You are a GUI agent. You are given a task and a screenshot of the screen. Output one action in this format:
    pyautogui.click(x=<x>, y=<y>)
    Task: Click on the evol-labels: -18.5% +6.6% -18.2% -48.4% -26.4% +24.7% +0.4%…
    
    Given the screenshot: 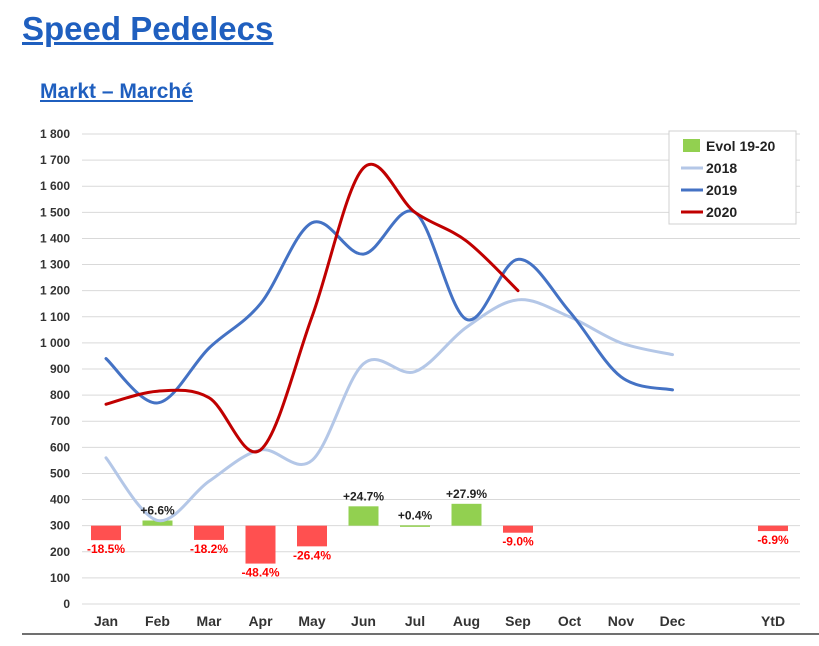 What is the action you would take?
    pyautogui.click(x=438, y=533)
    